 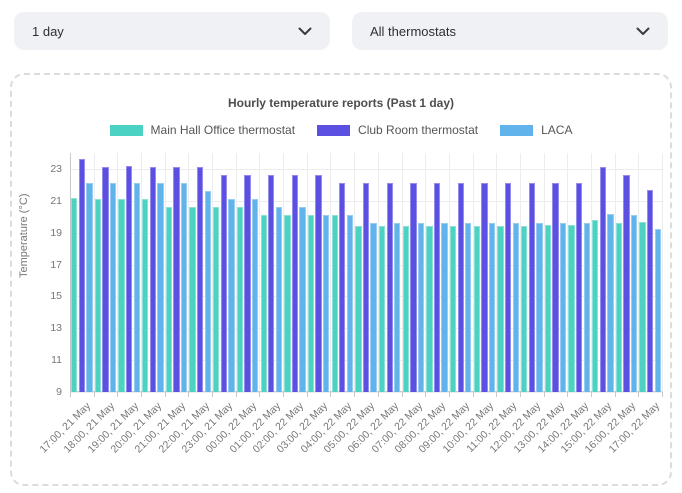 I want to click on legend-swatch-club-room, so click(x=334, y=130).